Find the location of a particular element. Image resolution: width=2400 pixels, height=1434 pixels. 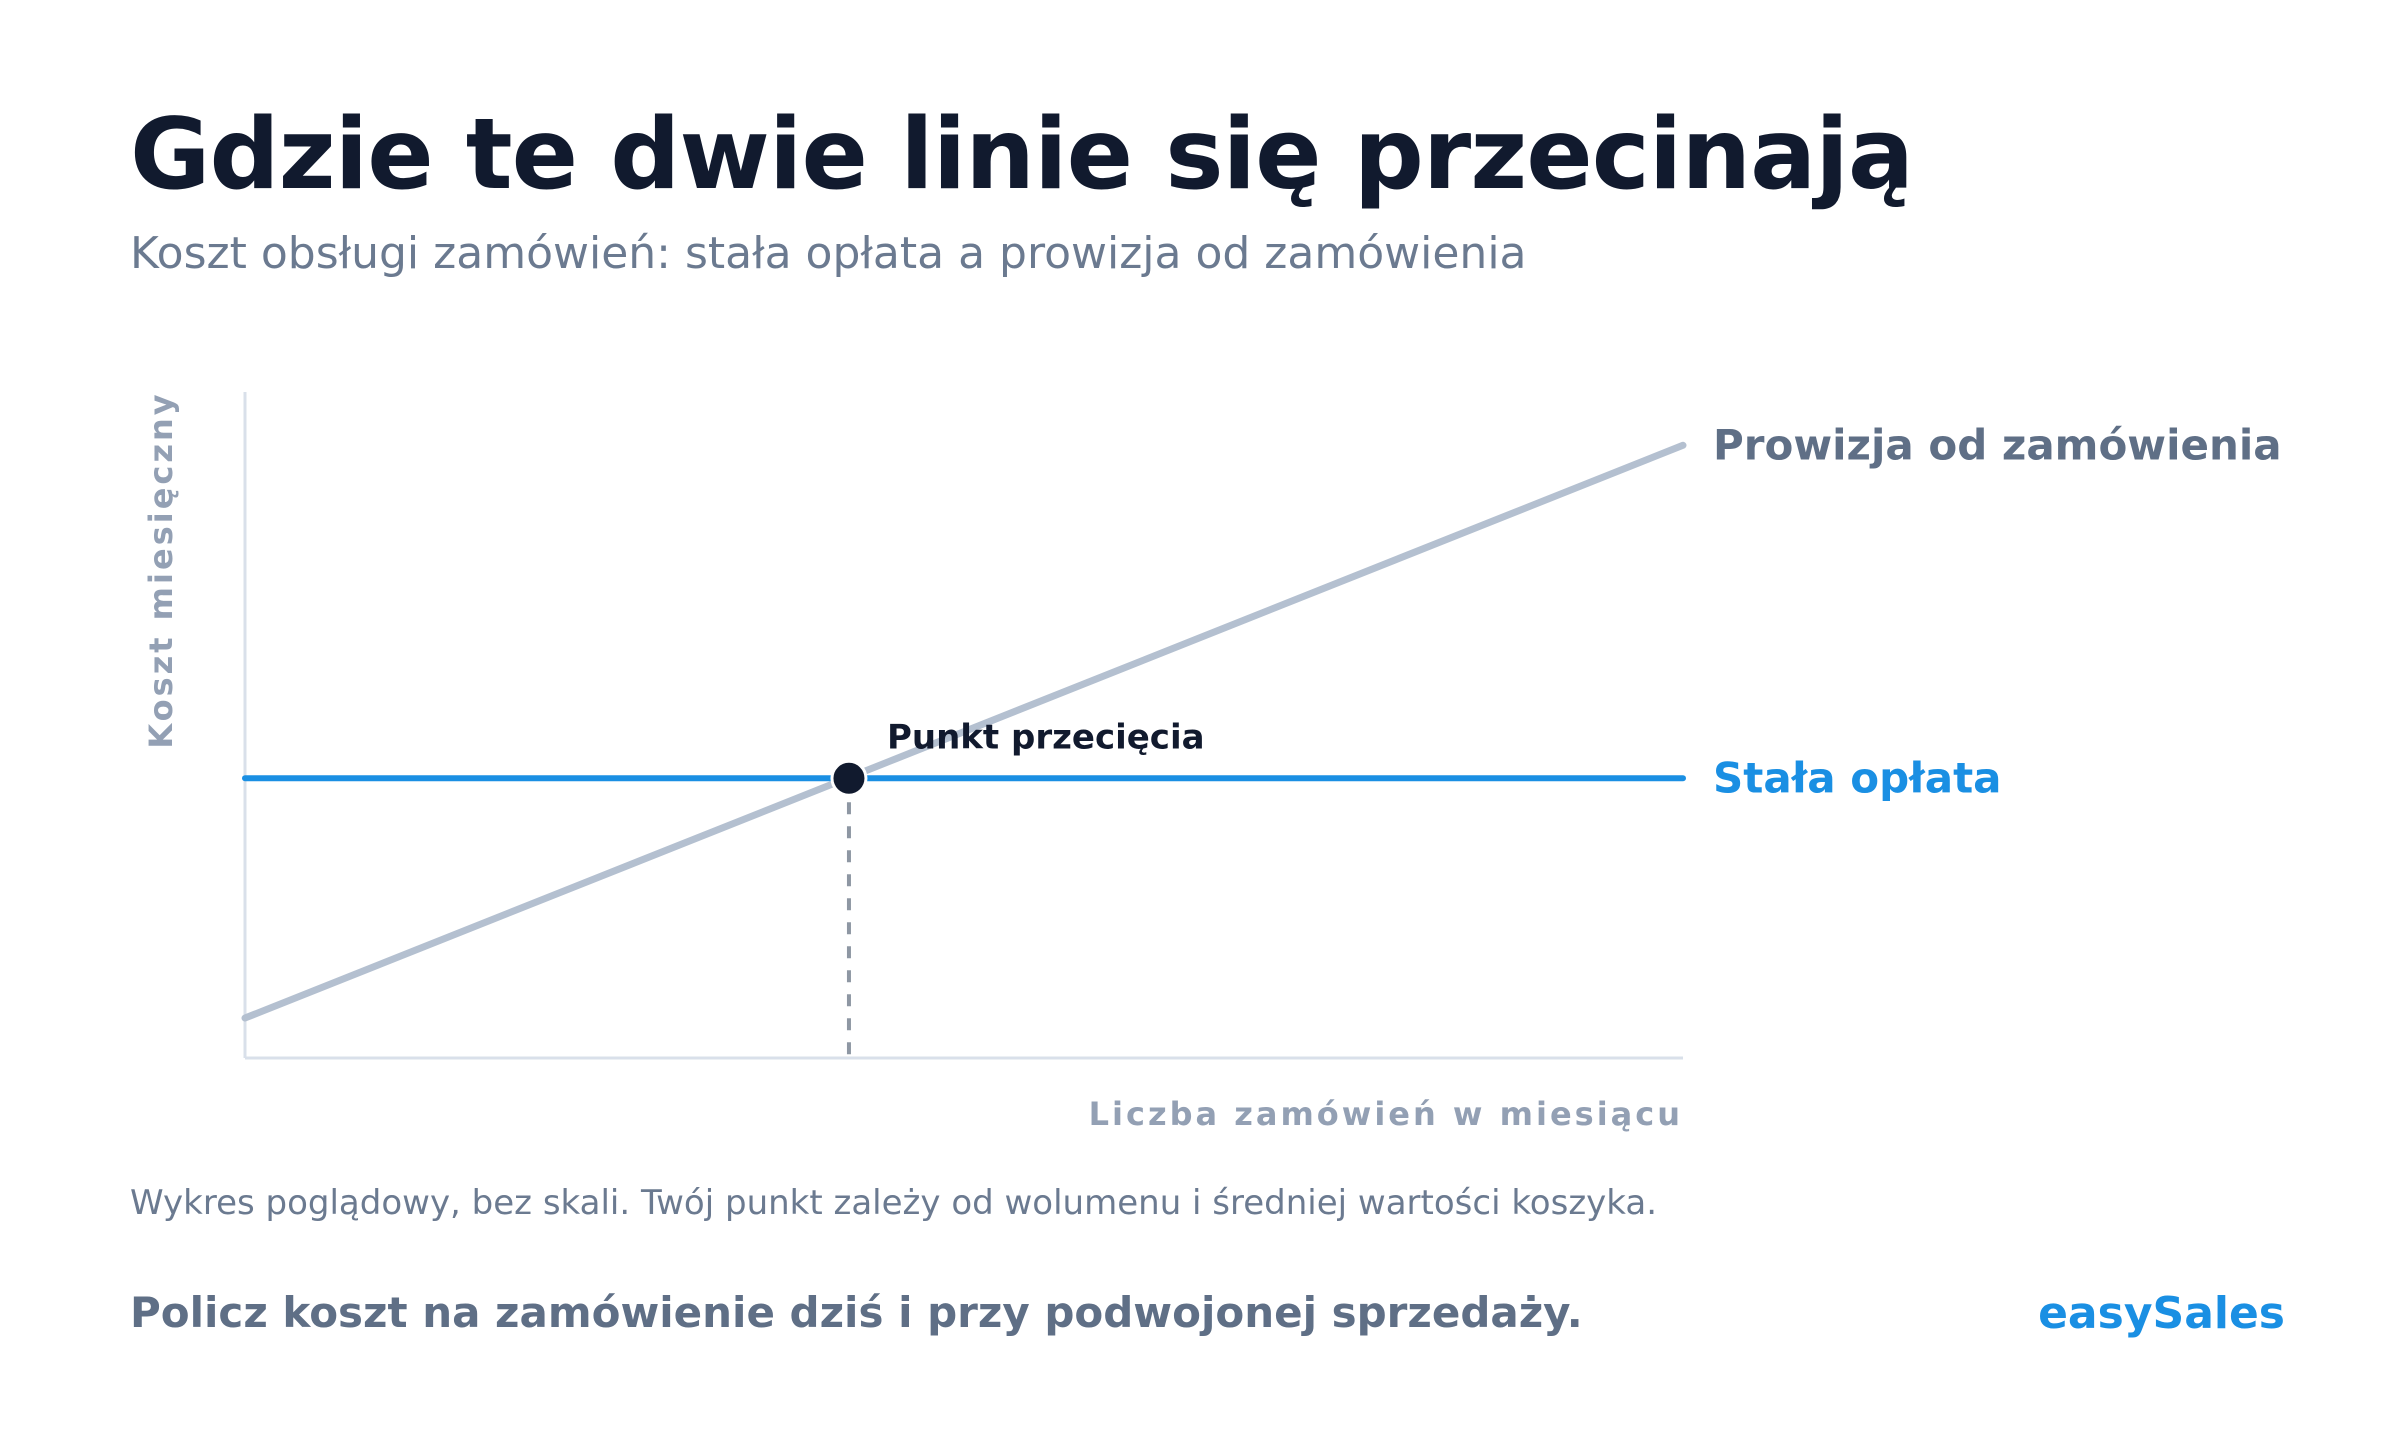

brand-logo: easySales is located at coordinates (2161, 1313).